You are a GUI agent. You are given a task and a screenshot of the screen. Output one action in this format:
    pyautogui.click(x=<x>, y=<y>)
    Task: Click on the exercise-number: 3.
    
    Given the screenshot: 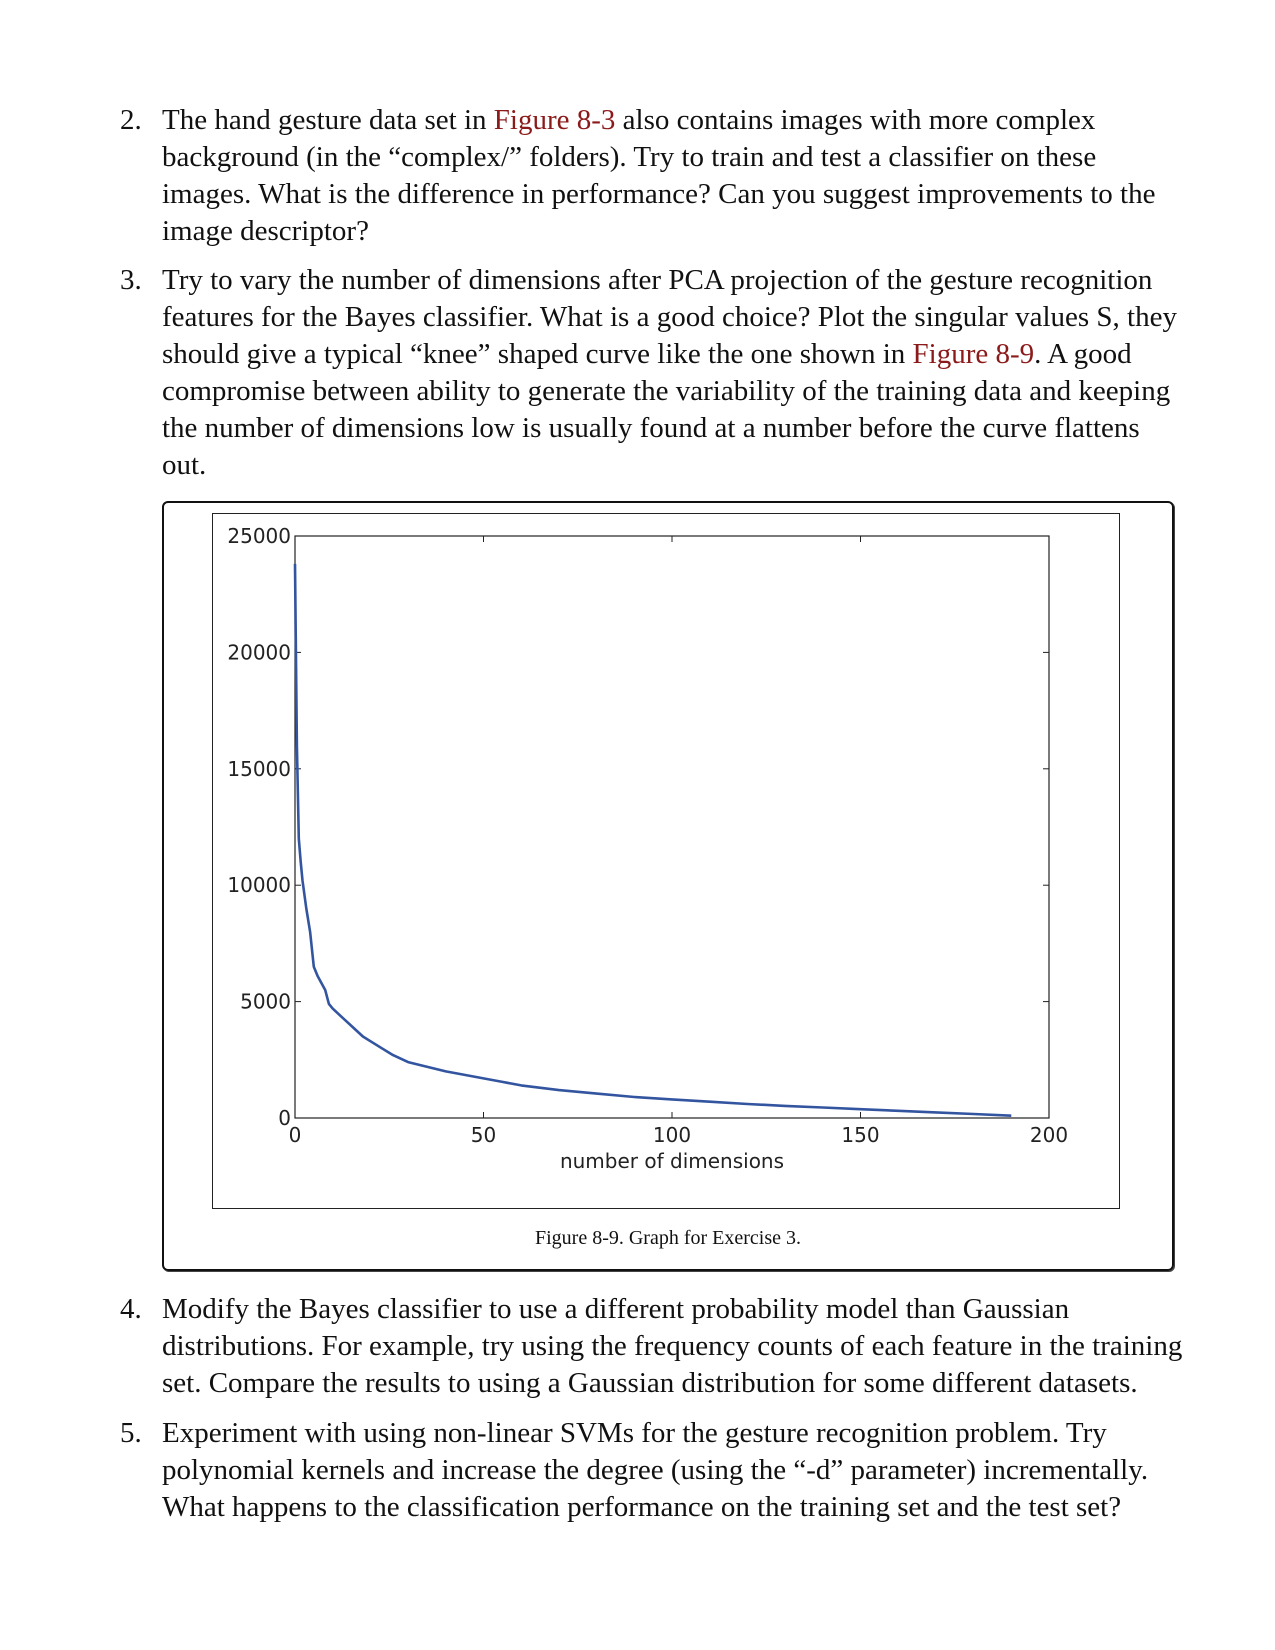 What is the action you would take?
    pyautogui.click(x=131, y=280)
    